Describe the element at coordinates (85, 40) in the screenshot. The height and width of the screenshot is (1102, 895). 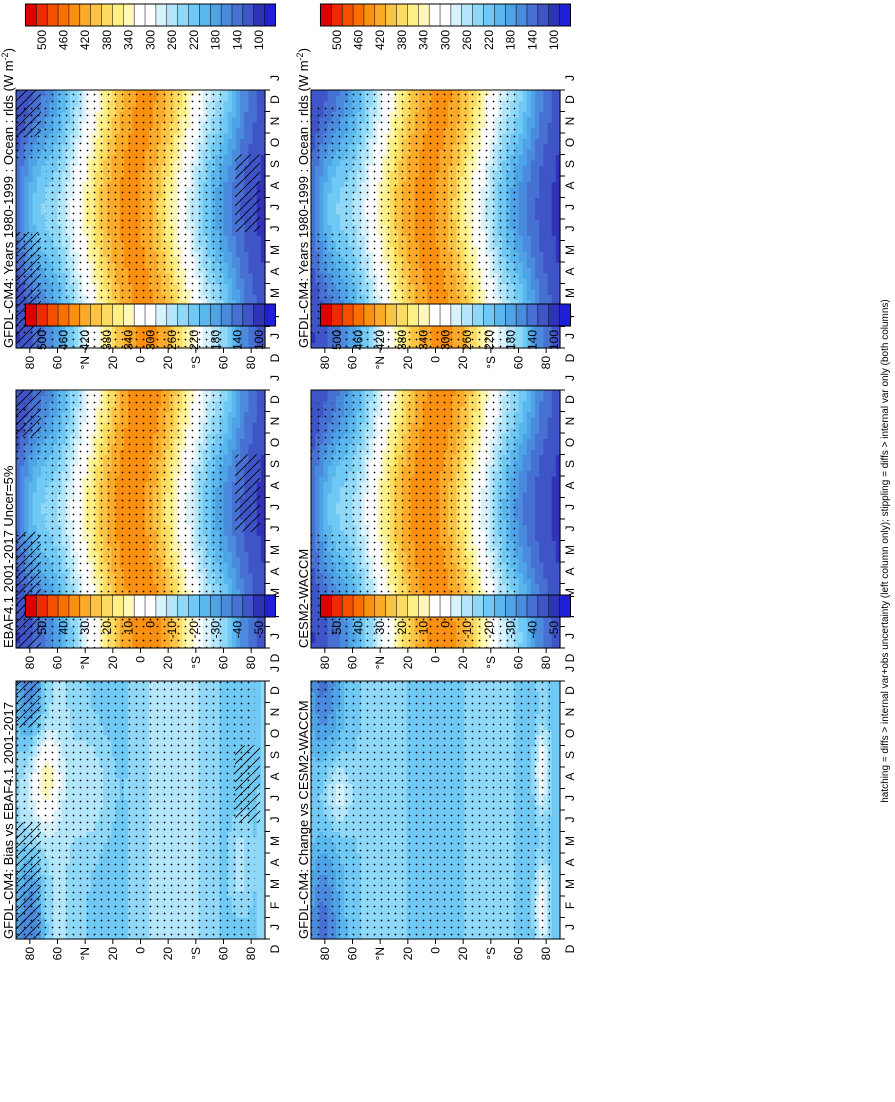
I see `colorbar-label: 420` at that location.